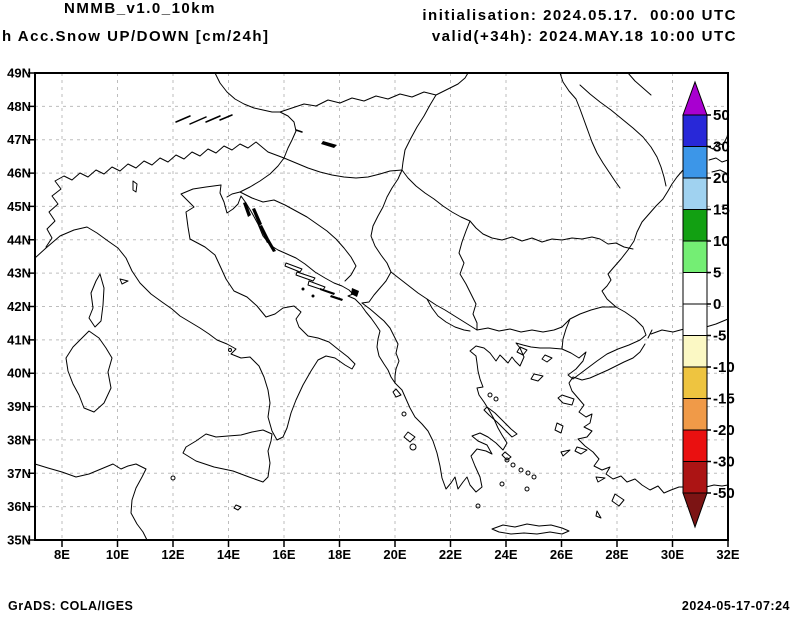 Image resolution: width=800 pixels, height=618 pixels. I want to click on colorbar-tick-lines, so click(709, 304).